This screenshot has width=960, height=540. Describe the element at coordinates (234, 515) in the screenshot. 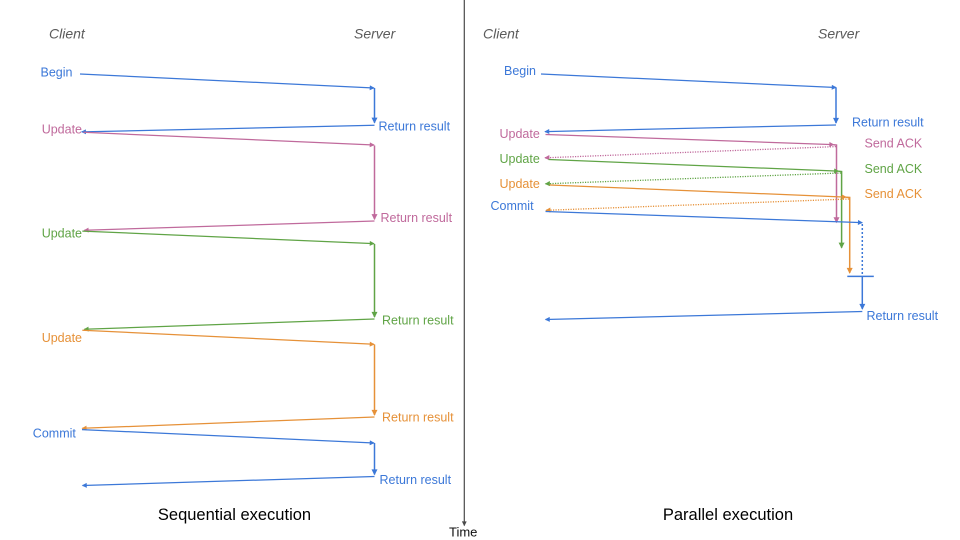

I see `svg-text: Sequential execution` at that location.